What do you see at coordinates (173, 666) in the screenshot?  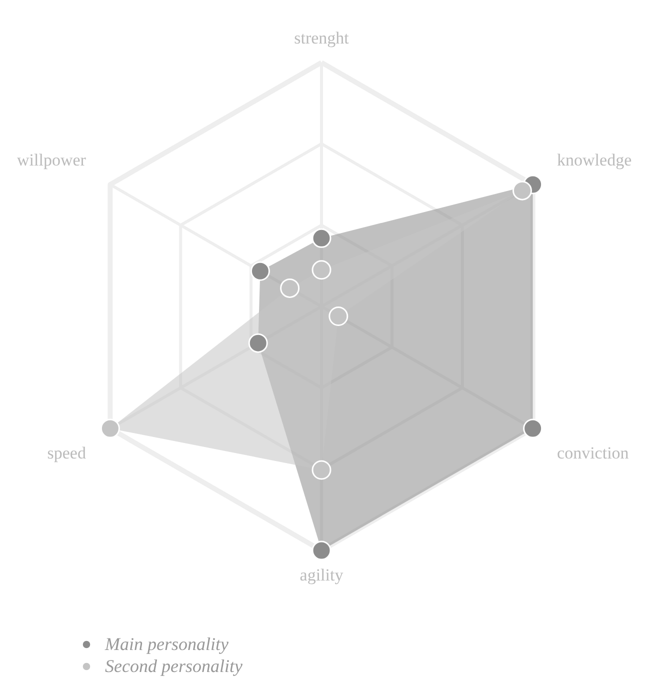 I see `legend-label: Second personality` at bounding box center [173, 666].